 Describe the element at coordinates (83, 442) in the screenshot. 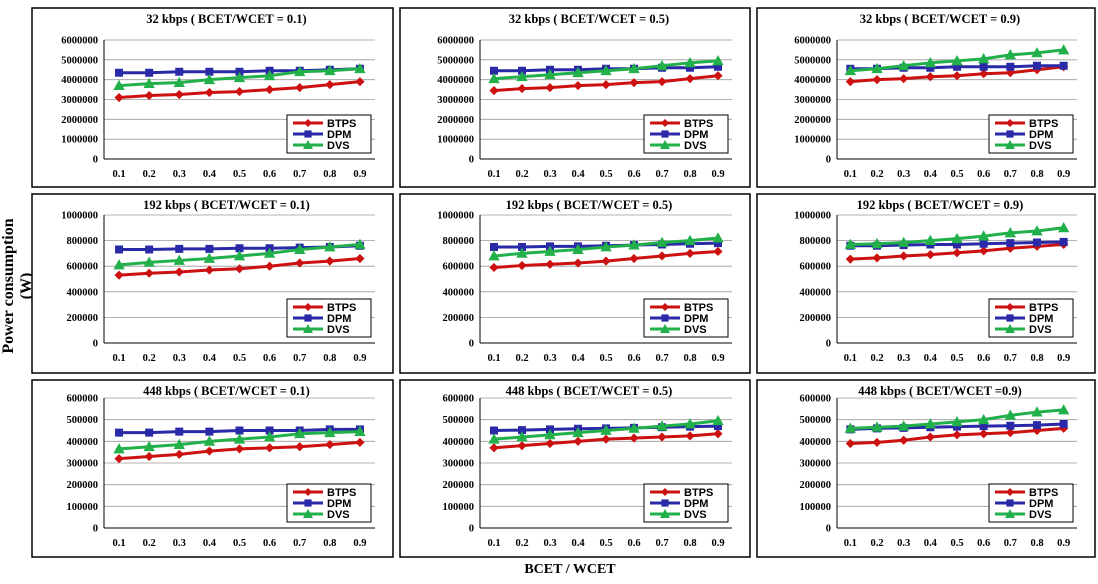

I see `y-tick-label: 400000` at that location.